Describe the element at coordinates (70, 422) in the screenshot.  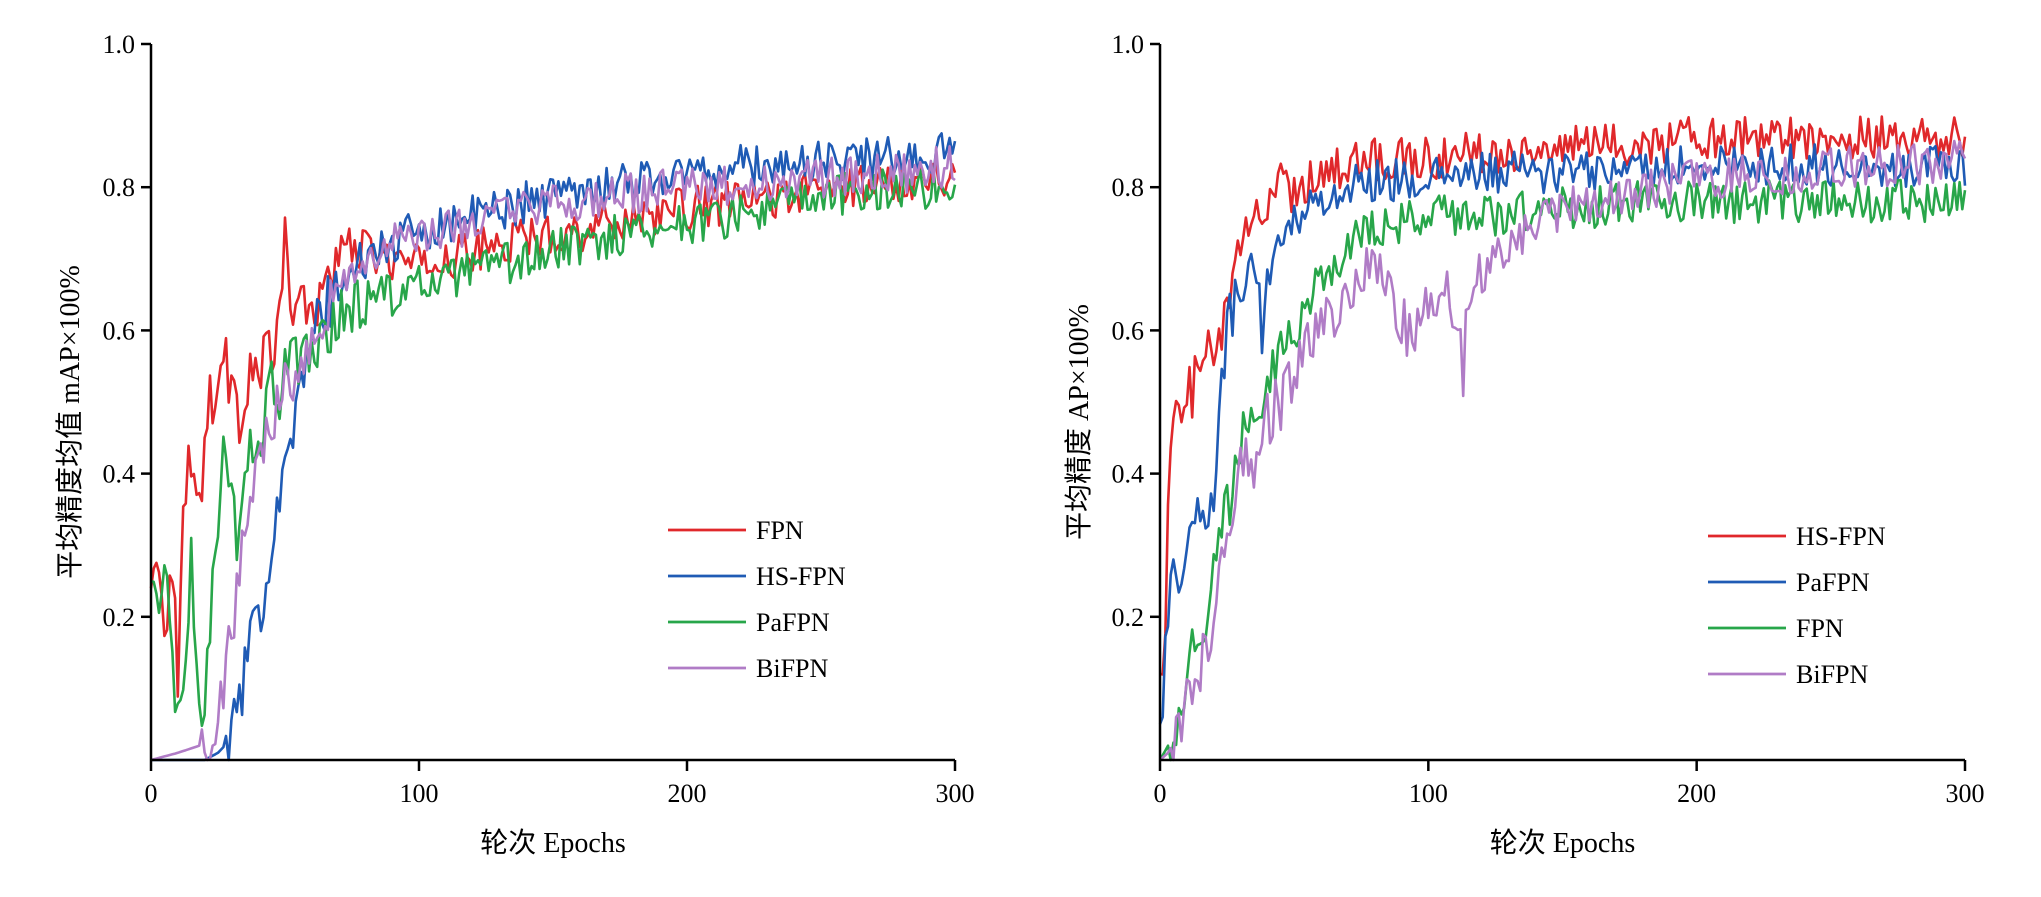
I see `y-axis-title: 平均精度均值 mAP×100%` at that location.